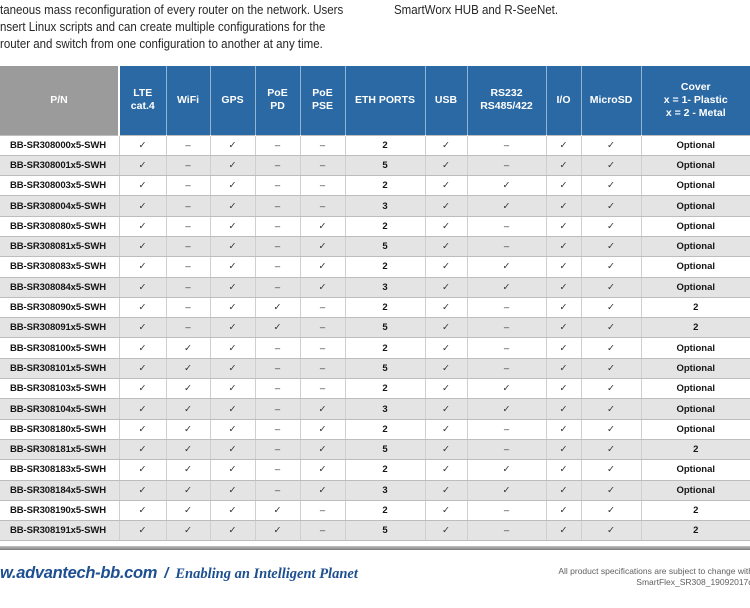 The image size is (750, 608). What do you see at coordinates (375, 369) in the screenshot?
I see `table-row: BB-SR308101x5-SWH ✓ ✓ ✓ – –5 ✓ – ✓ ✓ Optional` at bounding box center [375, 369].